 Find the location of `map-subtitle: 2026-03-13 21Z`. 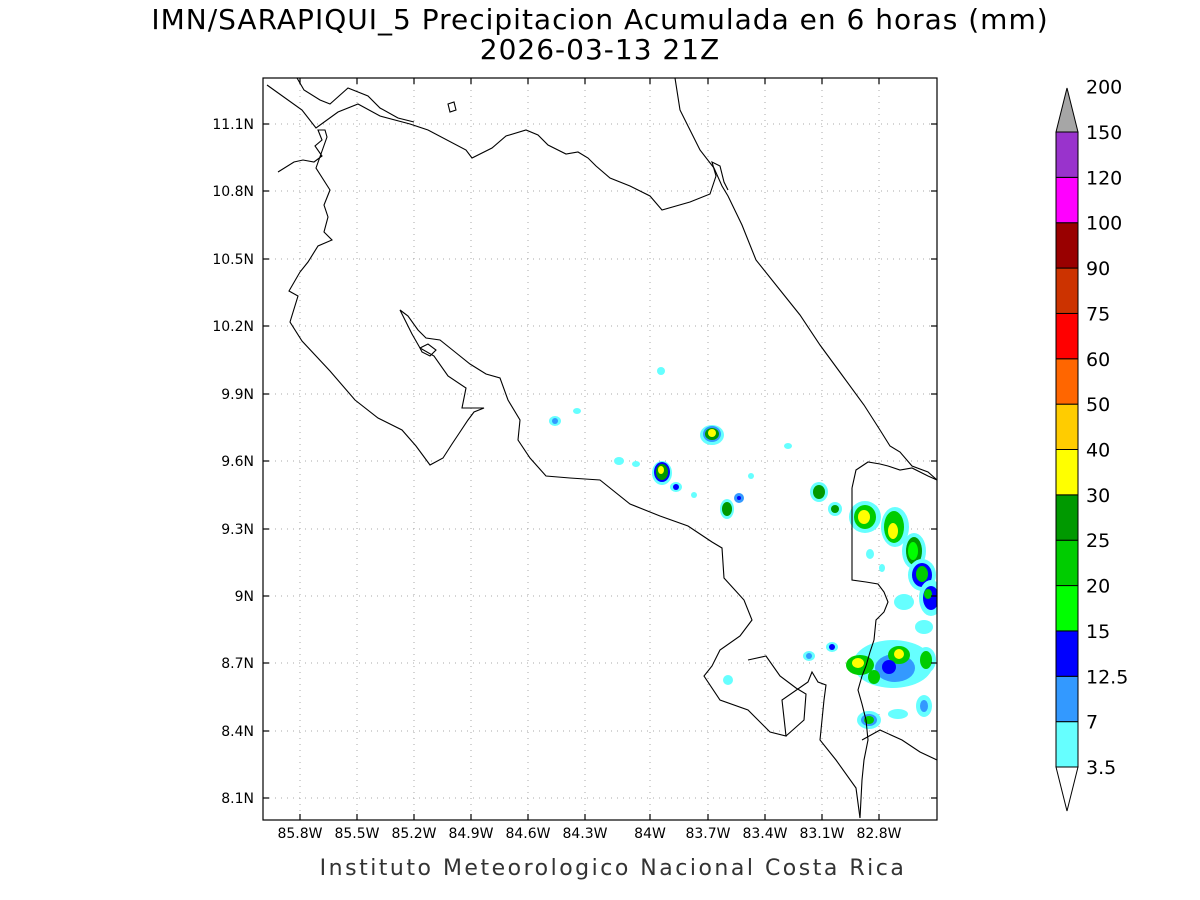

map-subtitle: 2026-03-13 21Z is located at coordinates (600, 49).